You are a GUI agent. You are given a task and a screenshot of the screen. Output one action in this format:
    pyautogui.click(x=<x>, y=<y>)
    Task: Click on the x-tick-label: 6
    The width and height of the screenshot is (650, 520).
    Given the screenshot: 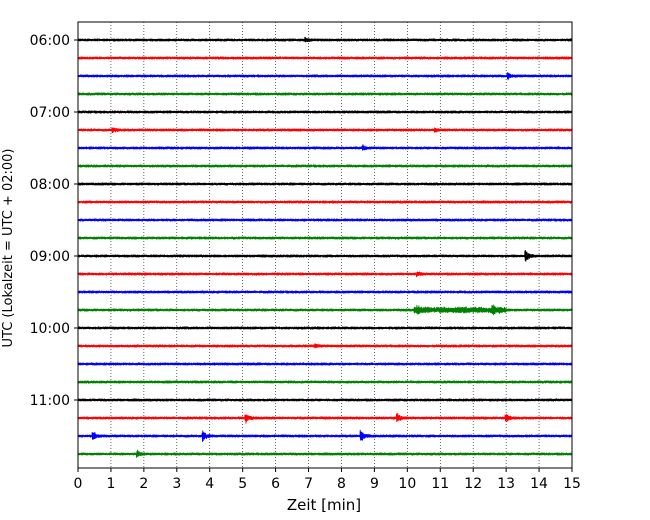 What is the action you would take?
    pyautogui.click(x=275, y=484)
    